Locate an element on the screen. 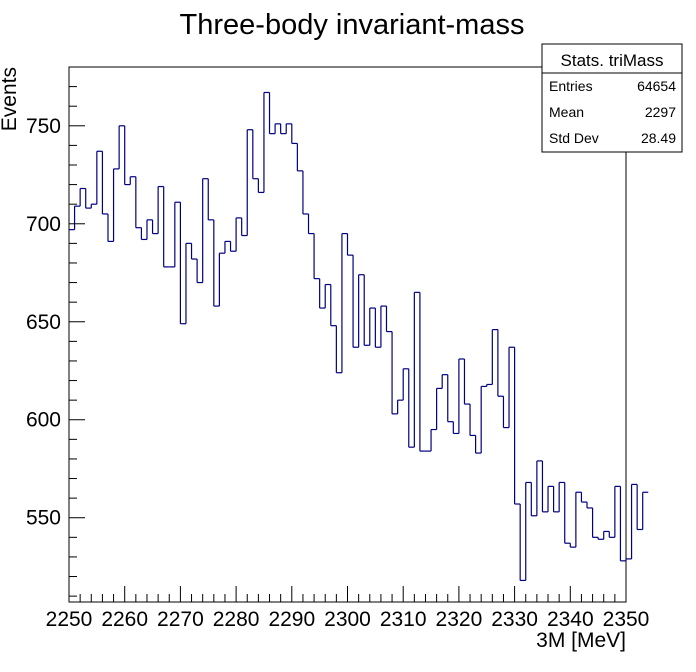  y-tick-label: 550 is located at coordinates (43, 518).